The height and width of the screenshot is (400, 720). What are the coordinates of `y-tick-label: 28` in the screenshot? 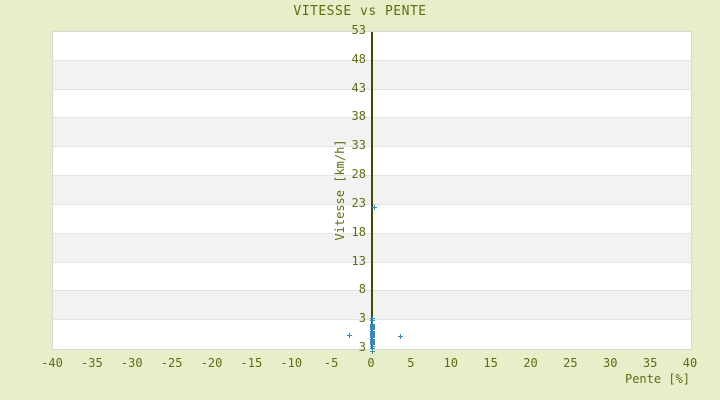 It's located at (358, 174).